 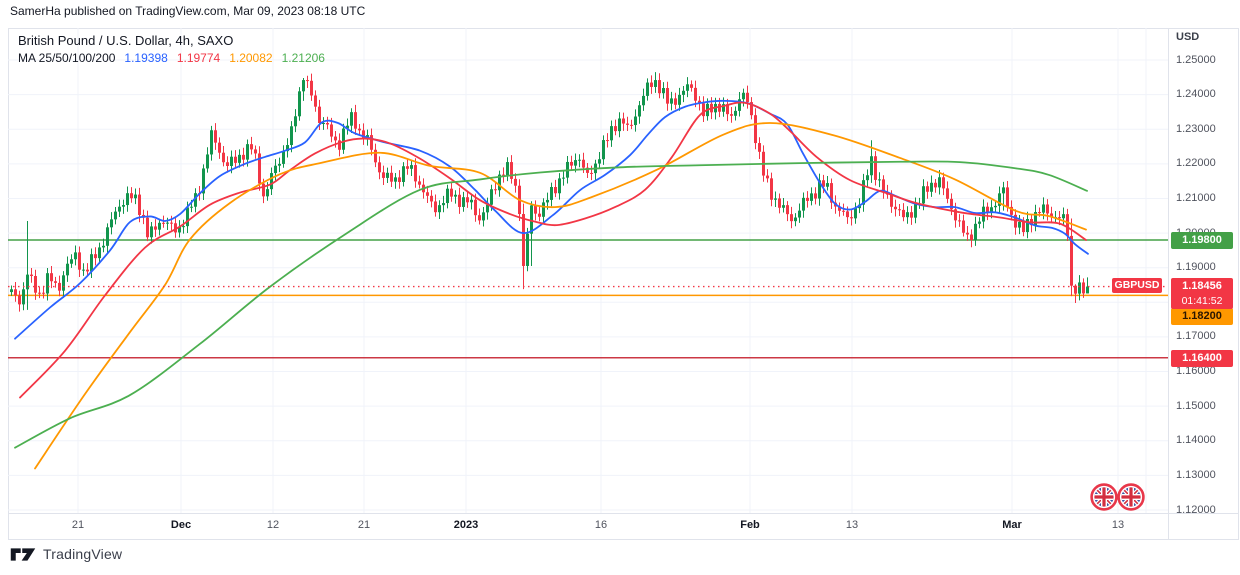 I want to click on price-axis-separator, so click(x=1168, y=284).